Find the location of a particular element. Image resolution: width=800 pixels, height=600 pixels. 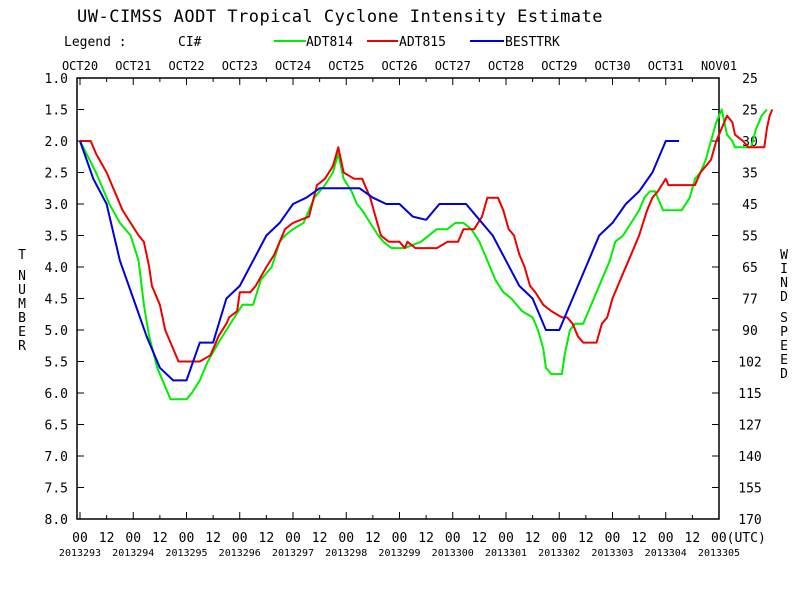

julian-label: 2013300 is located at coordinates (453, 553).